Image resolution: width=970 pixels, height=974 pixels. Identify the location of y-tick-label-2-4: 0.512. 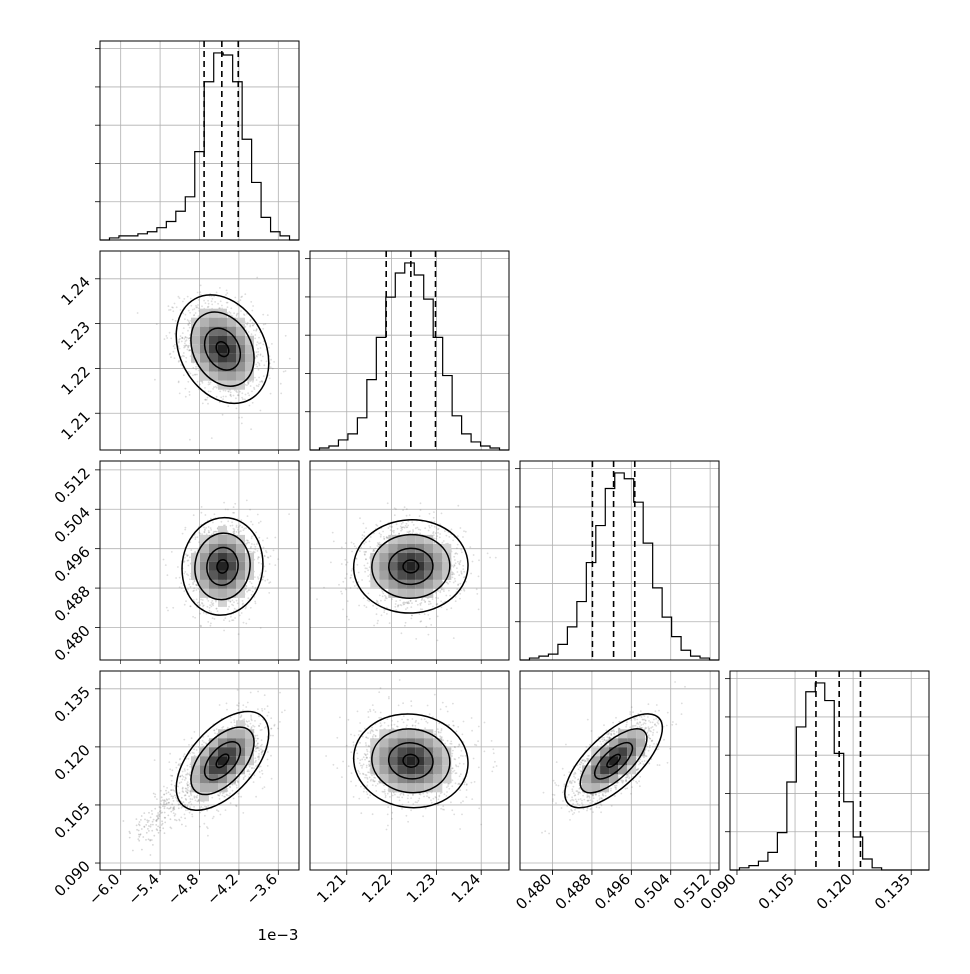
(72, 485).